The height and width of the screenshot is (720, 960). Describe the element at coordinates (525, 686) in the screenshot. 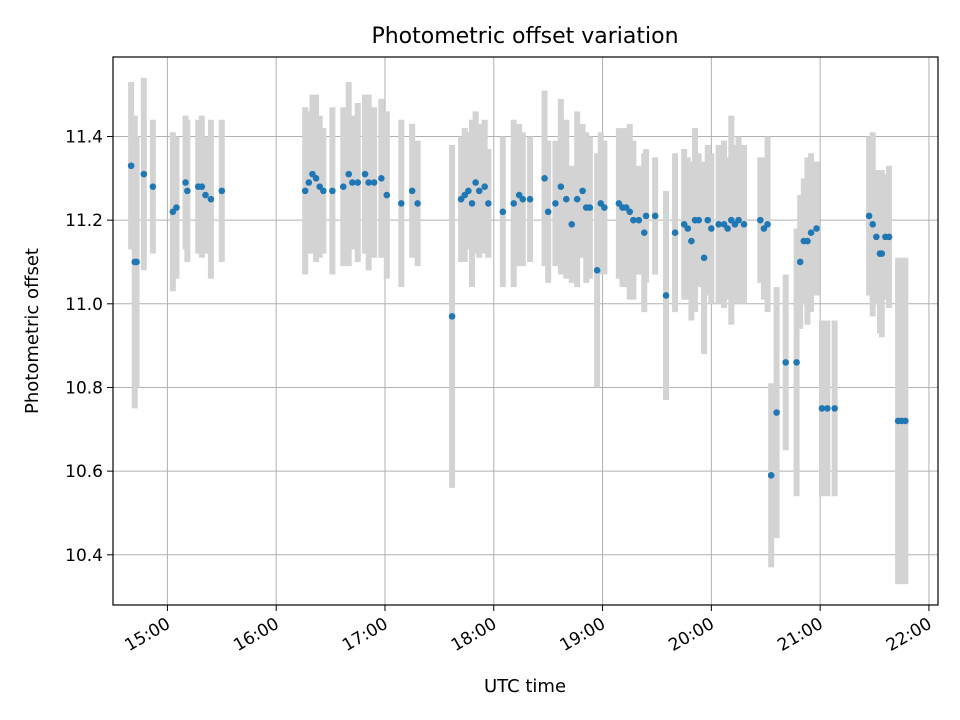

I see `x-axis-label: UTC time` at that location.